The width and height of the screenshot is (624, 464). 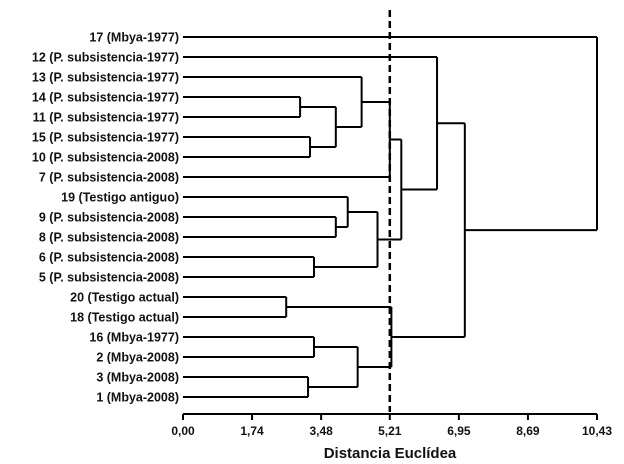 What do you see at coordinates (109, 218) in the screenshot?
I see `leaf-label: 9 (P. subsistencia-2008)` at bounding box center [109, 218].